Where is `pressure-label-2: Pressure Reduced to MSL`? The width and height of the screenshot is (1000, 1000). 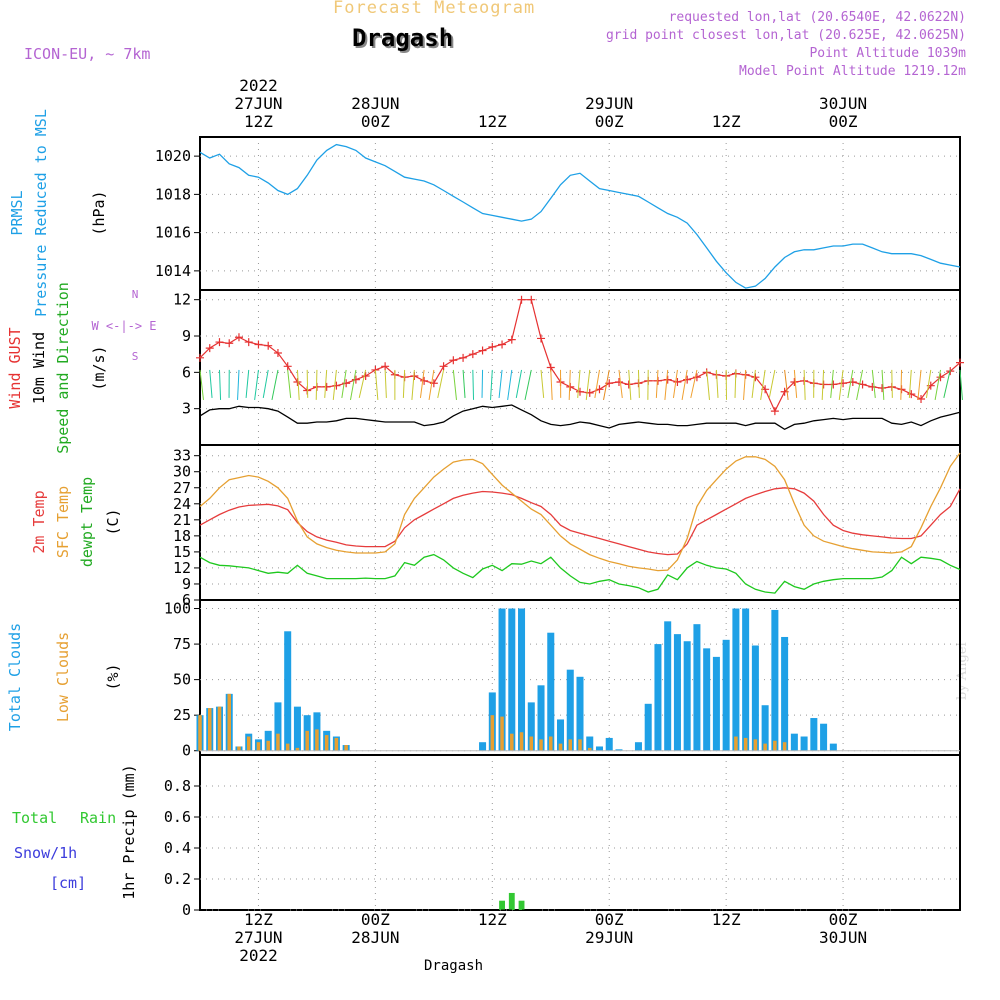 pressure-label-2: Pressure Reduced to MSL is located at coordinates (41, 213).